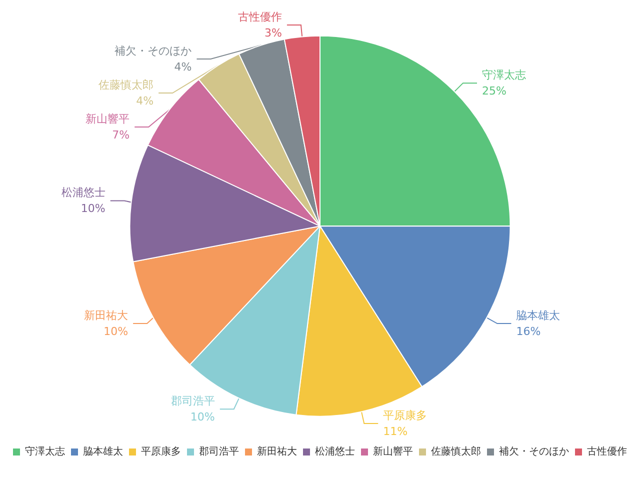 This screenshot has height=480, width=640. I want to click on legend-label: 松浦悠士, so click(335, 452).